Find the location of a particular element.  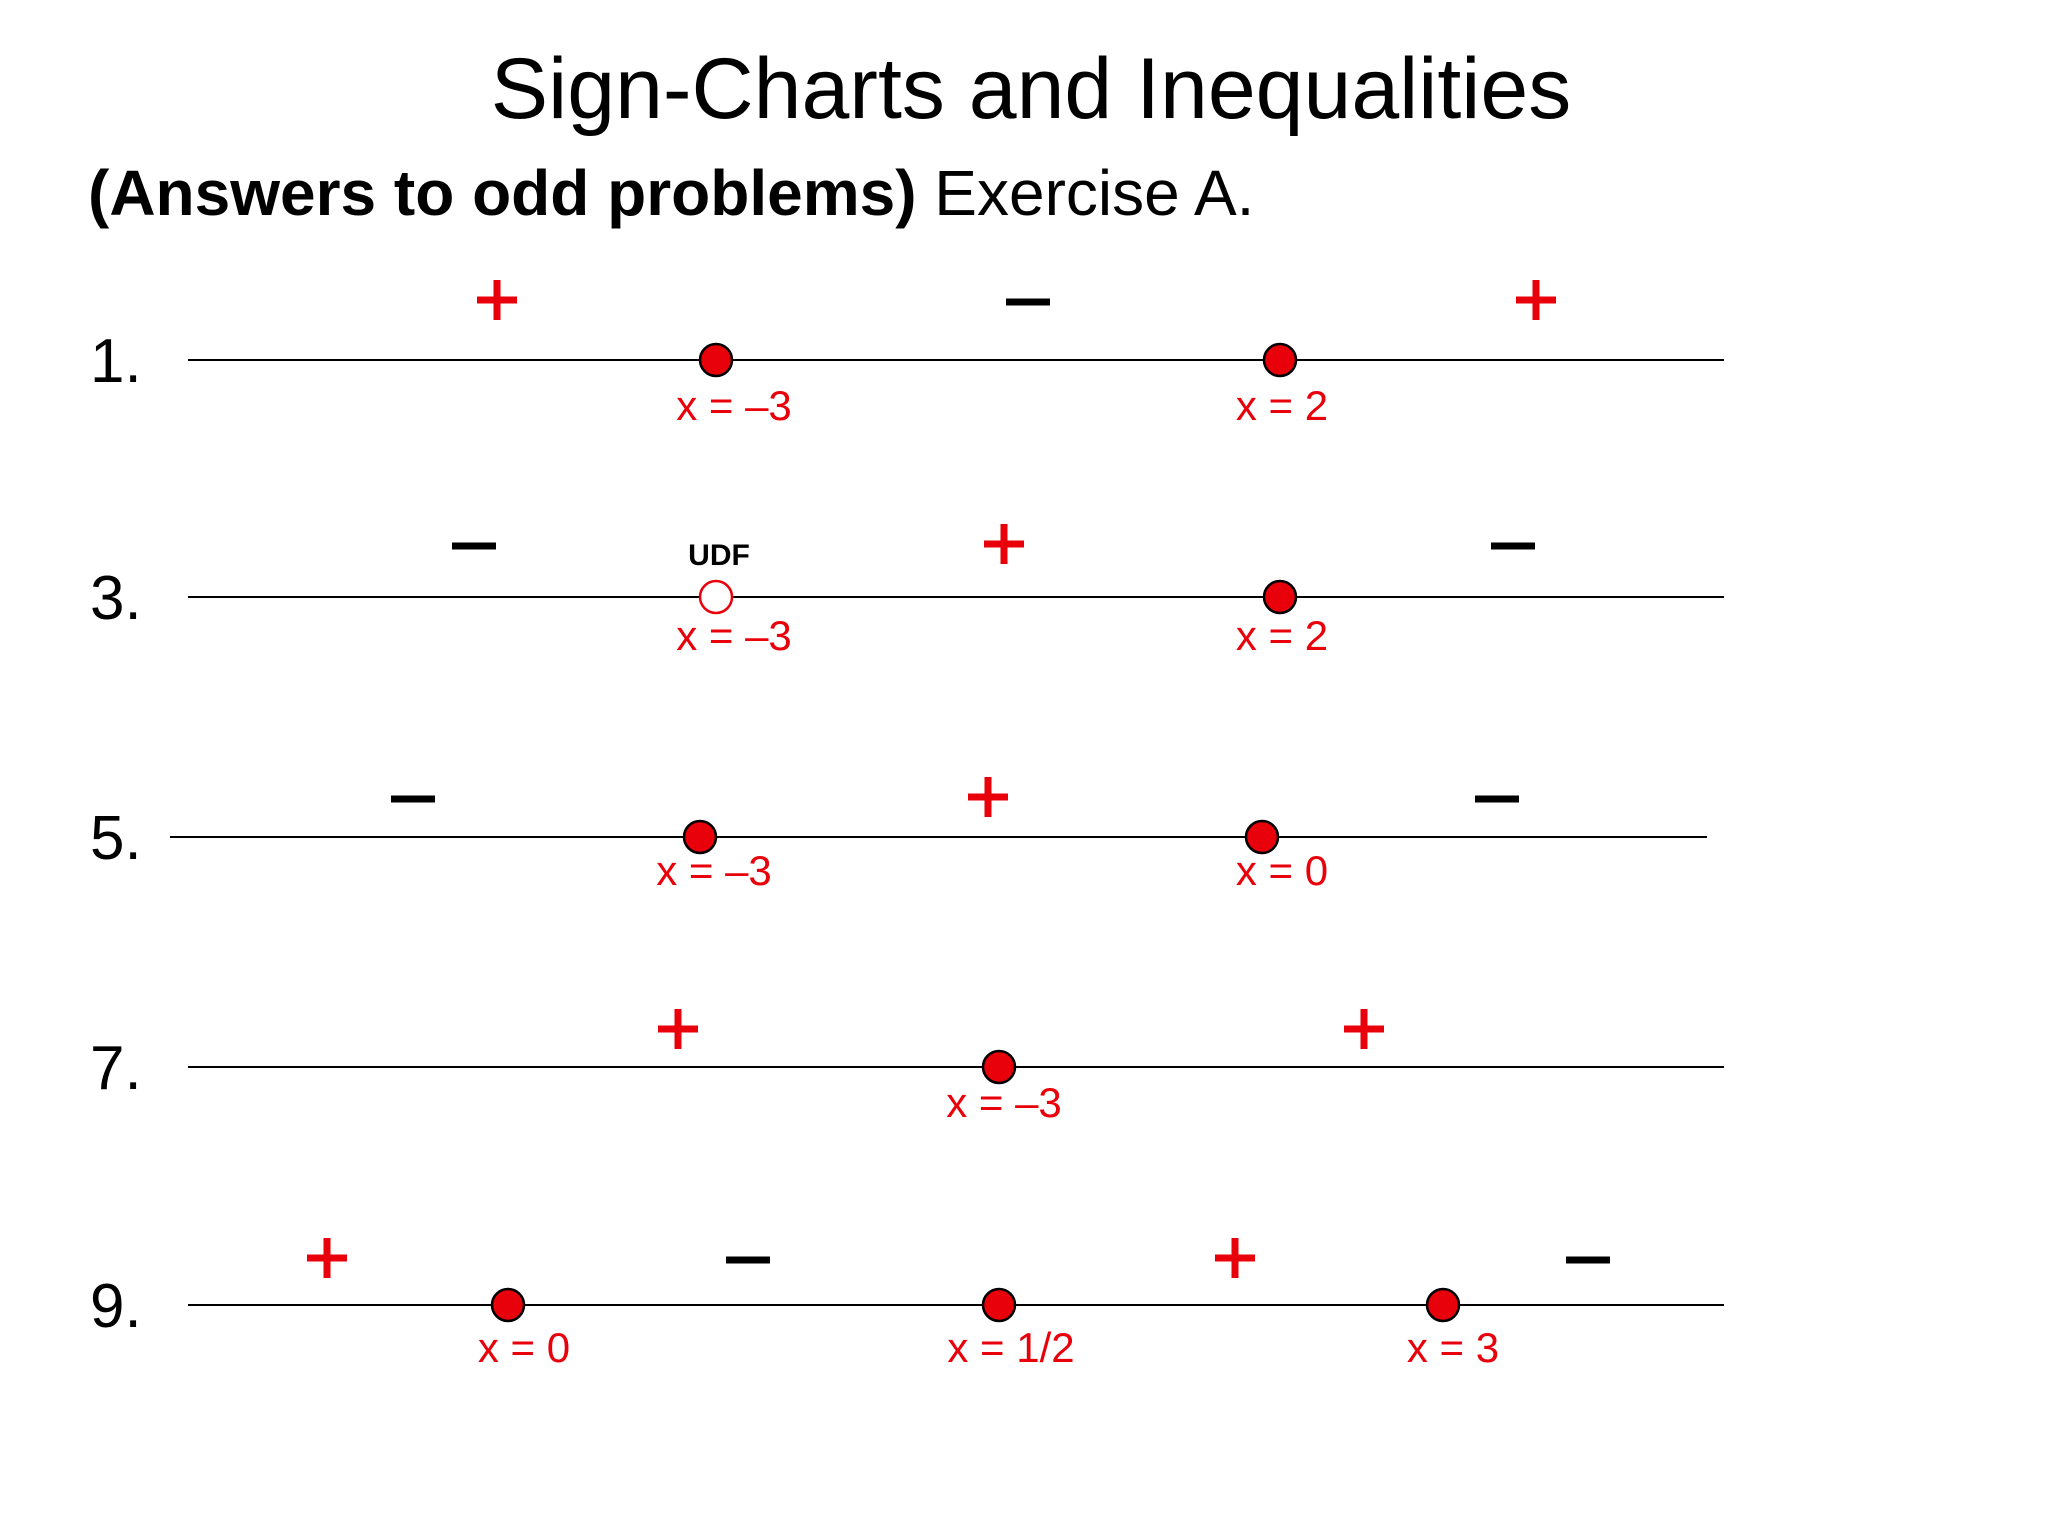

slide-subtitle: (Answers to odd problems) Exercise A. is located at coordinates (671, 193).